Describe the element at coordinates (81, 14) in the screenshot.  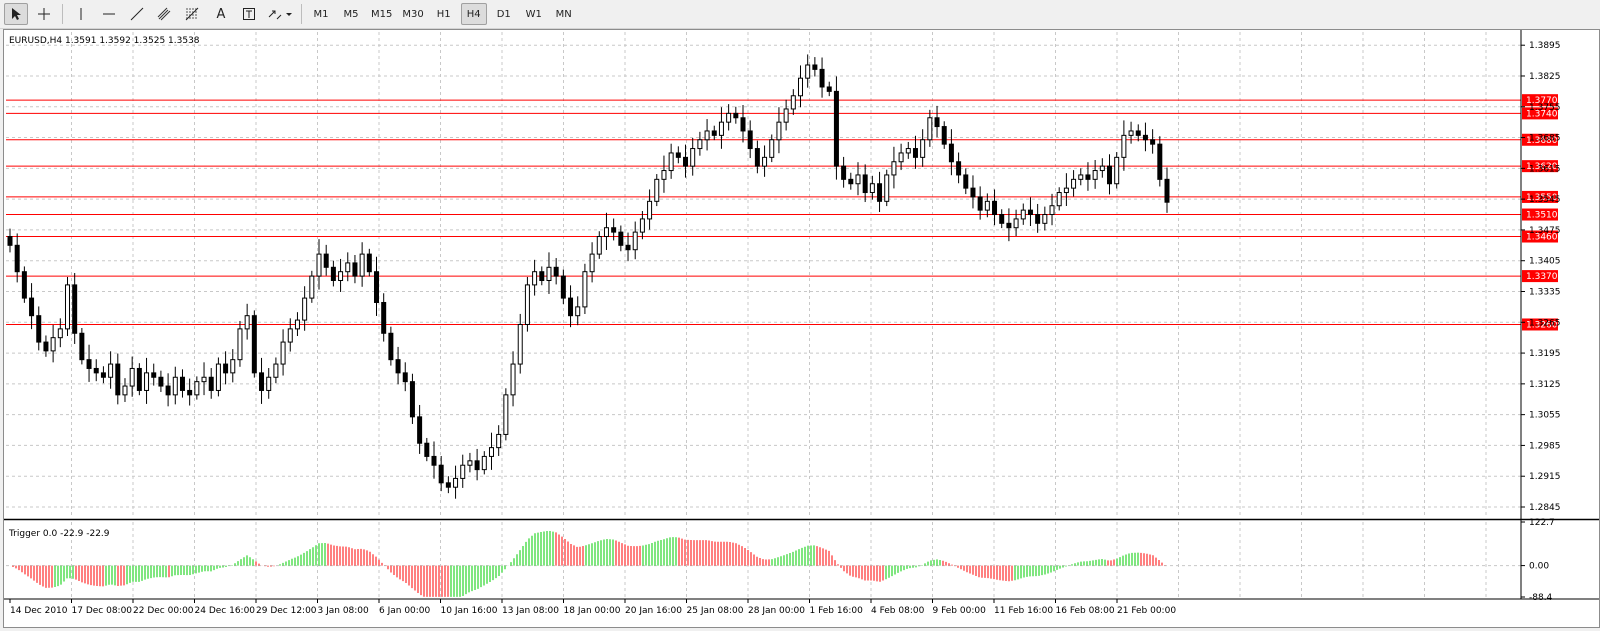
I see `vertical-line-tool-icon` at that location.